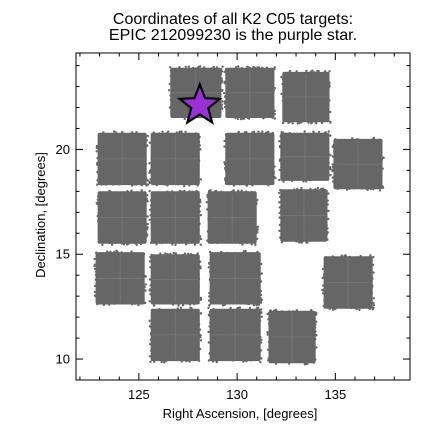 Image resolution: width=432 pixels, height=432 pixels. What do you see at coordinates (63, 149) in the screenshot?
I see `y-tick-label: 20` at bounding box center [63, 149].